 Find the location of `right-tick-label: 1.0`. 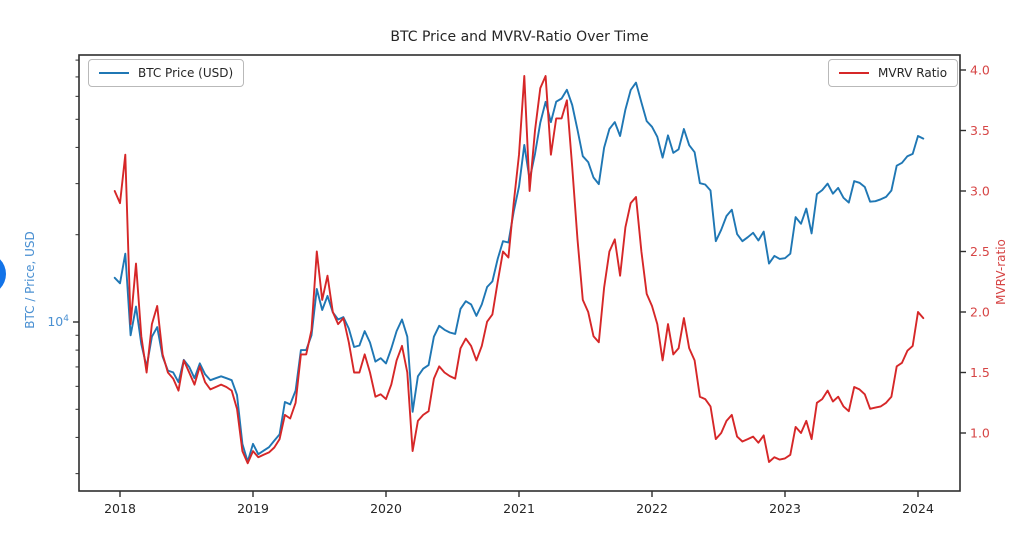

right-tick-label: 1.0 is located at coordinates (980, 433).